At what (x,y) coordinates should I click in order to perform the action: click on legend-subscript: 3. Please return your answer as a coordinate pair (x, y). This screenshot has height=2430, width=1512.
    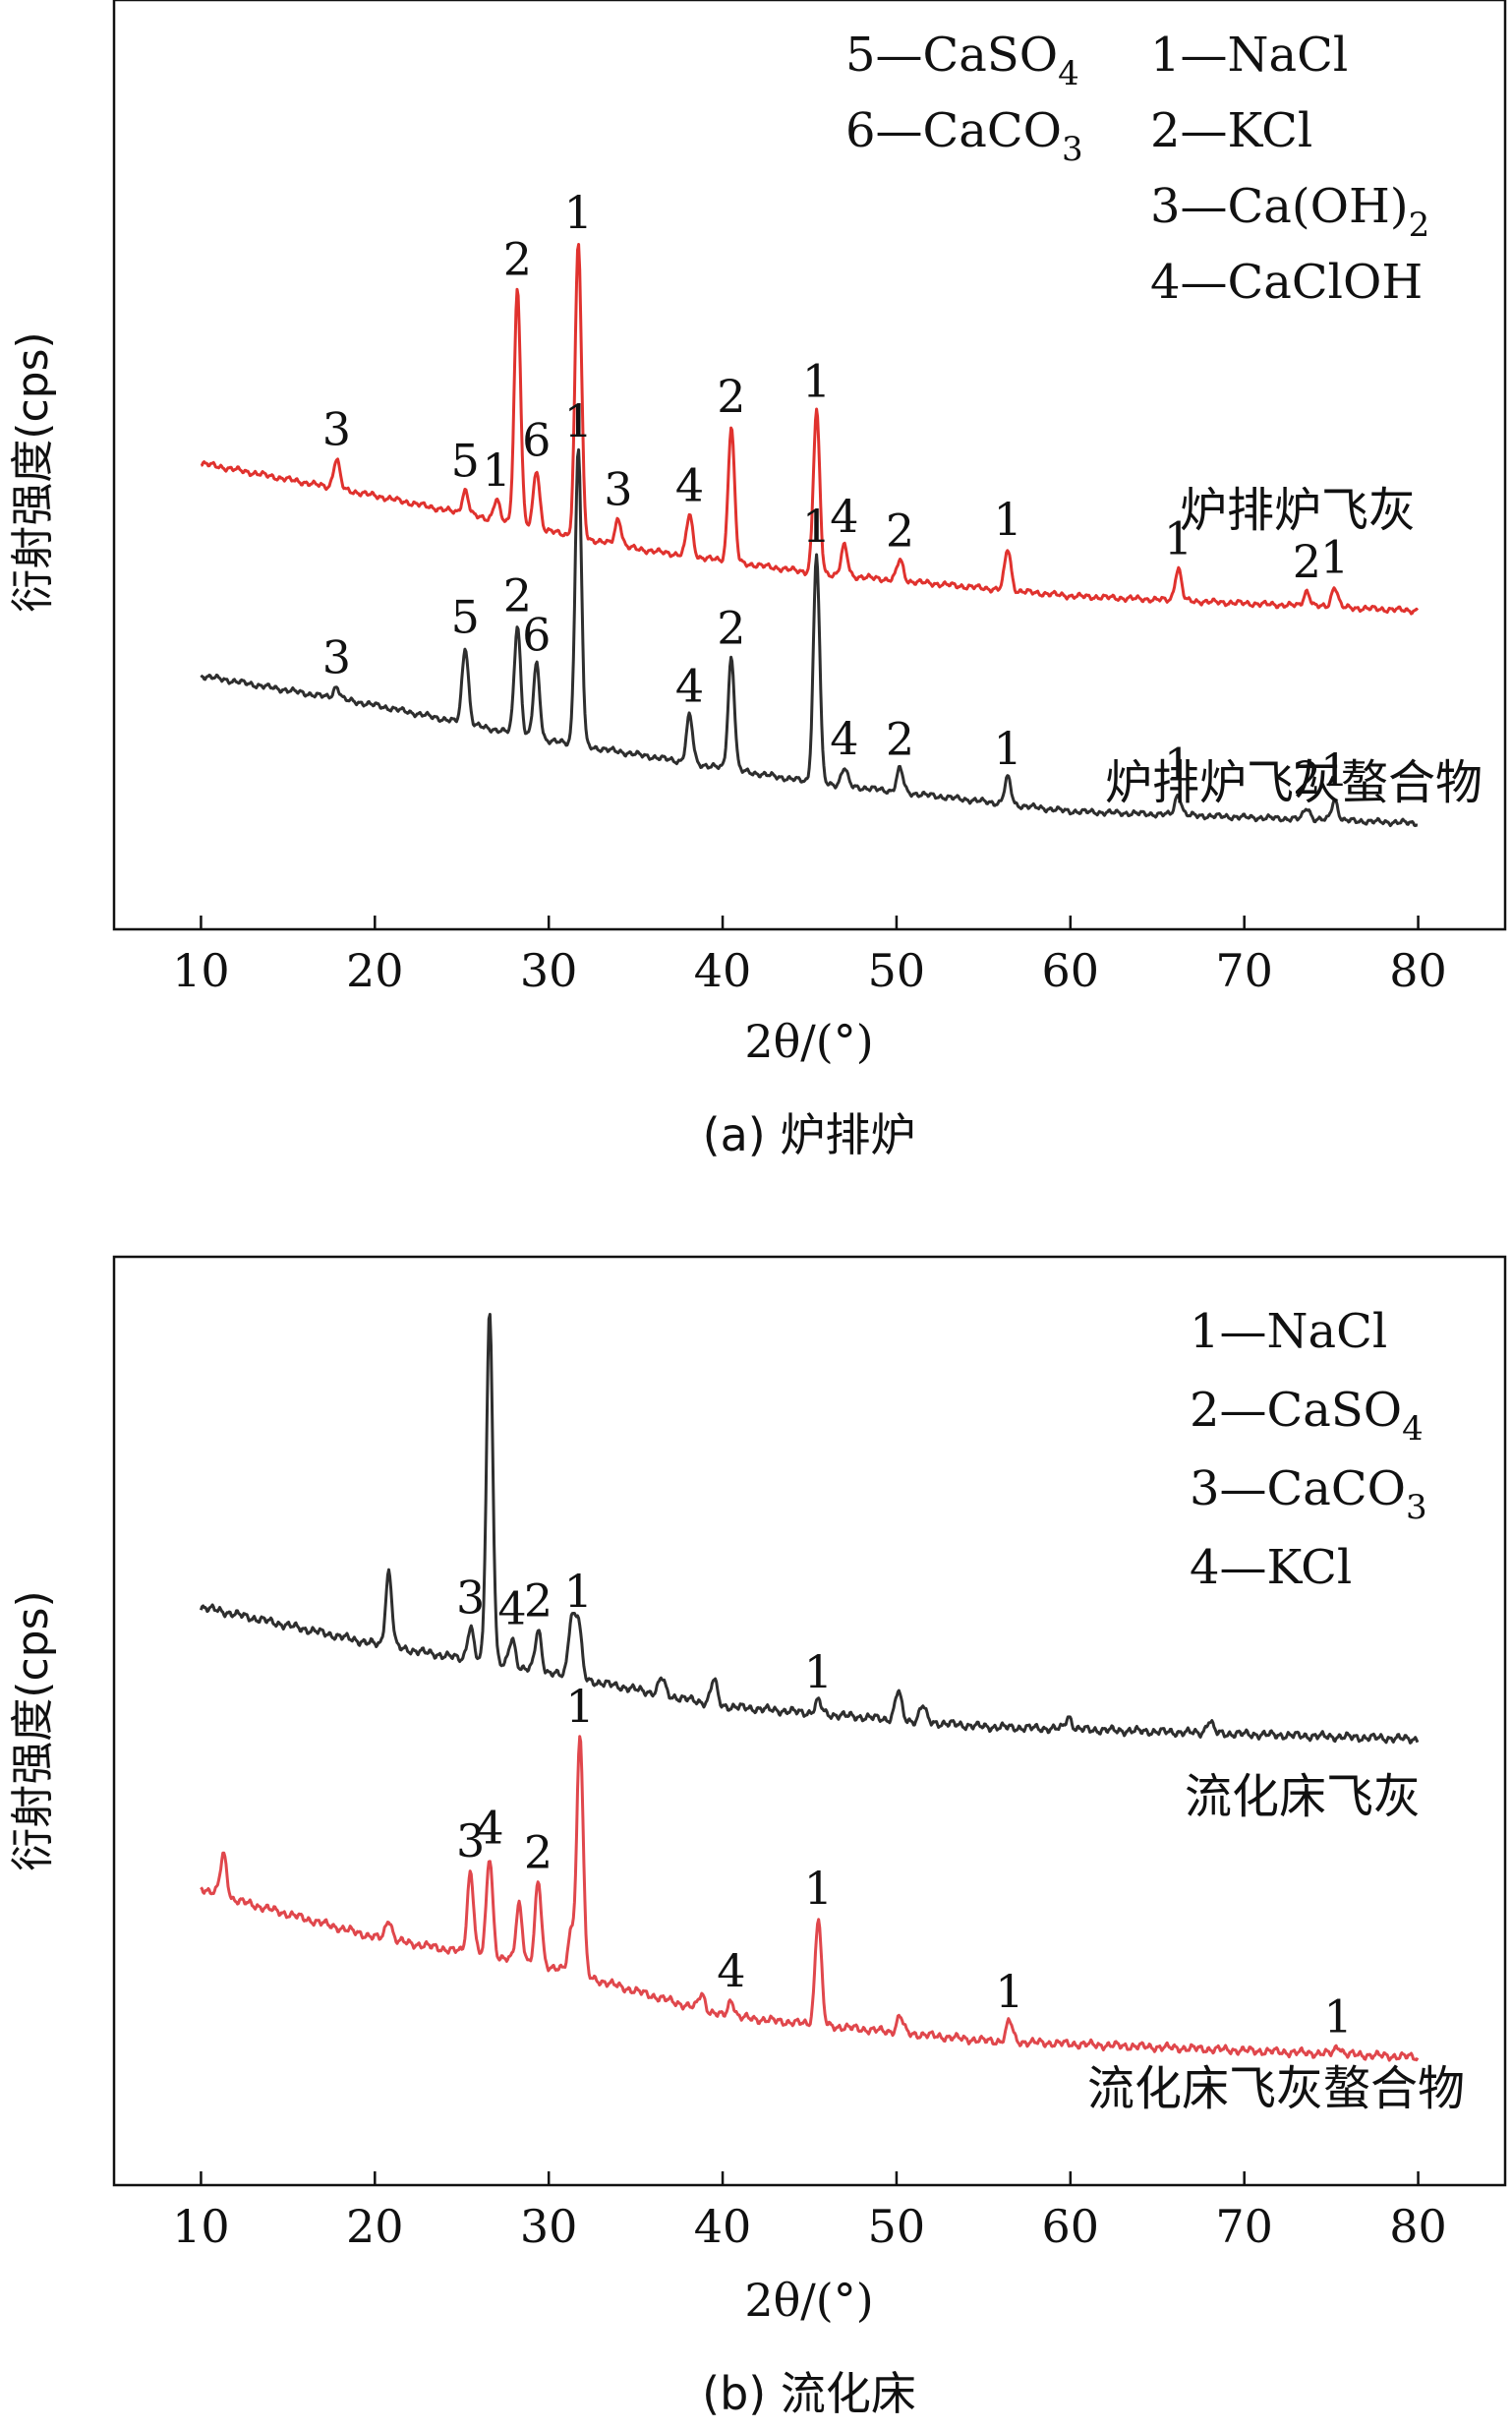
    Looking at the image, I should click on (1416, 1507).